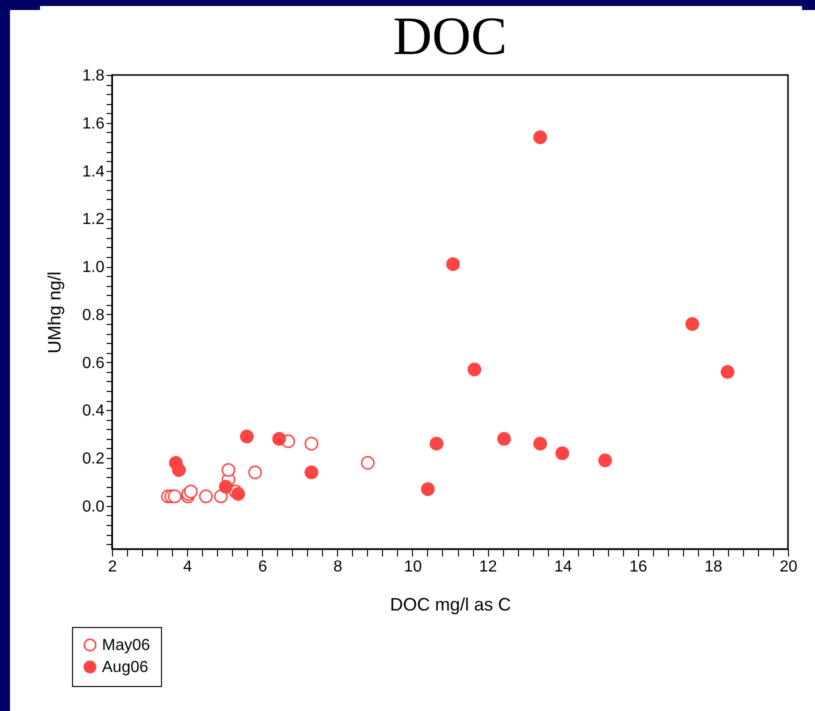  Describe the element at coordinates (93, 315) in the screenshot. I see `y-tick-label: 0.8` at that location.